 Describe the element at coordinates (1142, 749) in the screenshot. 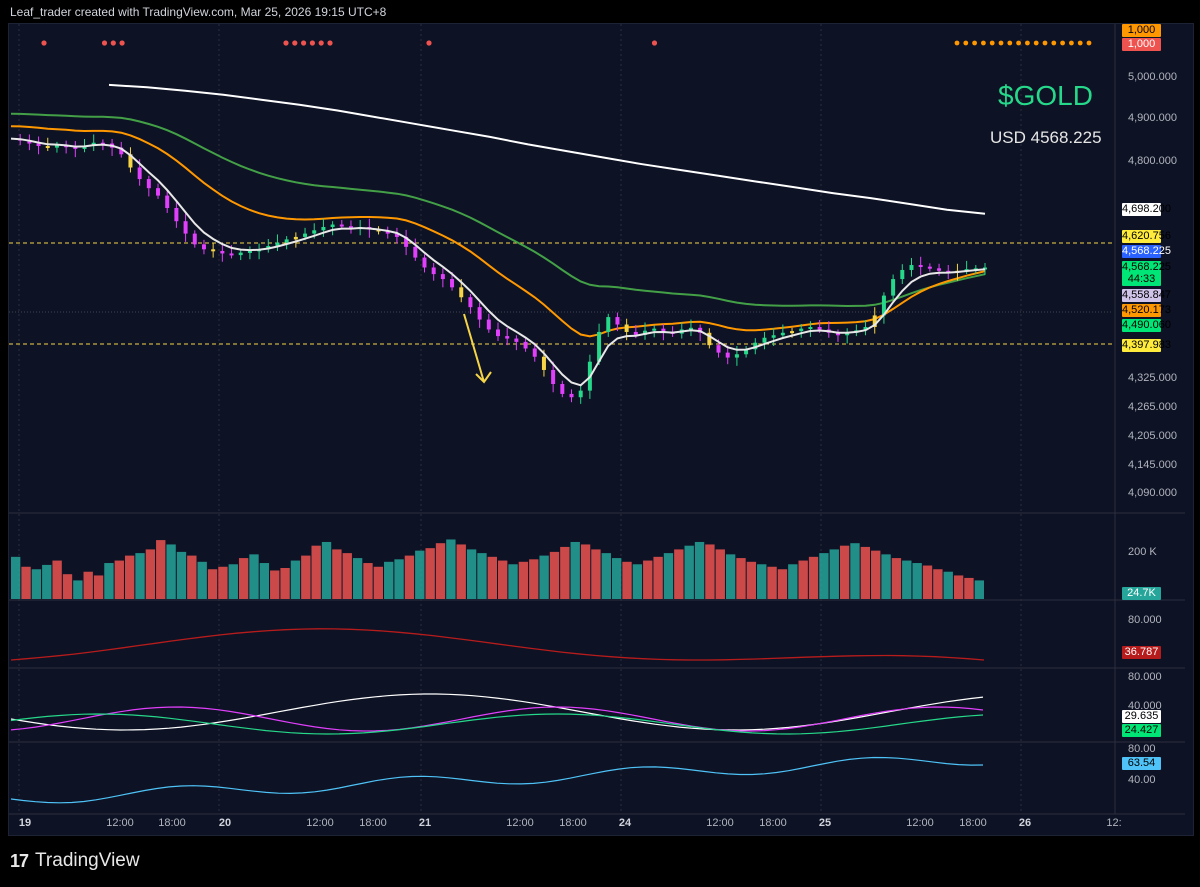

I see `osc-axis-label: 80.00` at that location.